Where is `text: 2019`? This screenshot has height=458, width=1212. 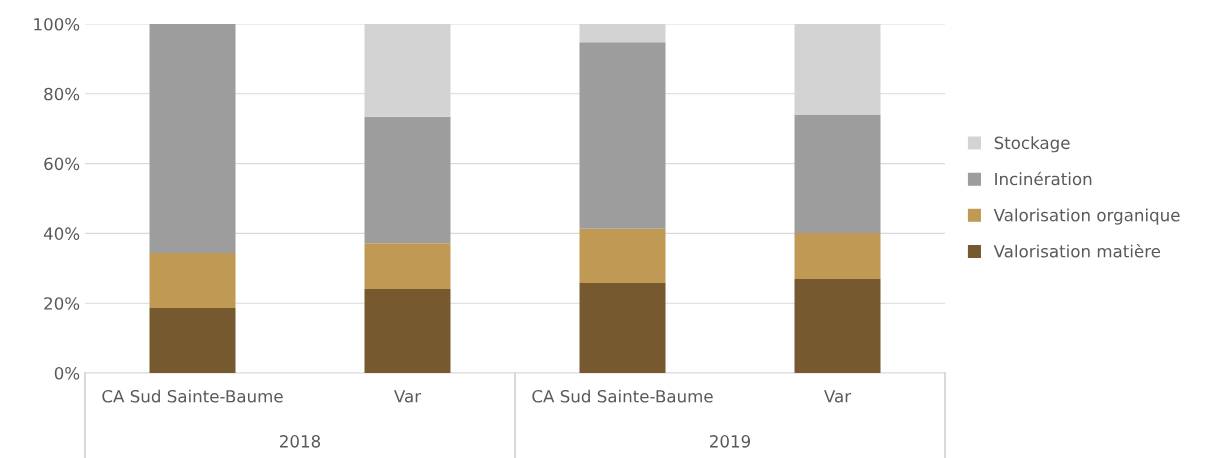 text: 2019 is located at coordinates (730, 441).